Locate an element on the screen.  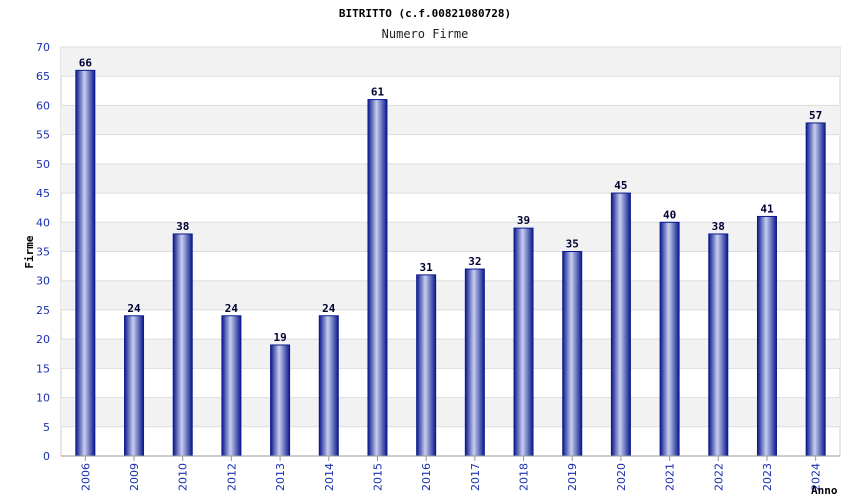
bar-2017 is located at coordinates (474, 362).